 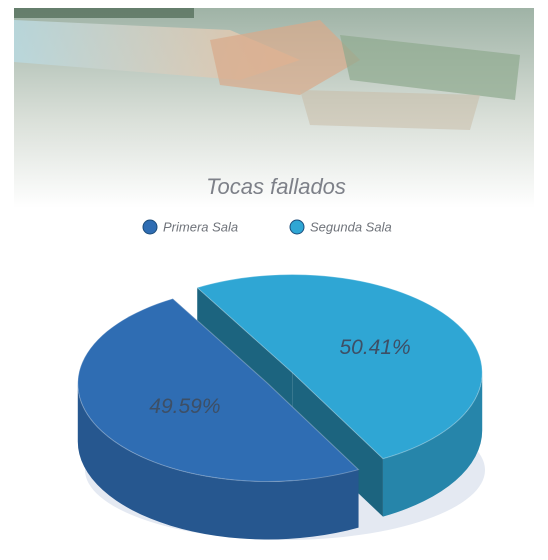 What do you see at coordinates (276, 186) in the screenshot?
I see `chart-title: Tocas fallados` at bounding box center [276, 186].